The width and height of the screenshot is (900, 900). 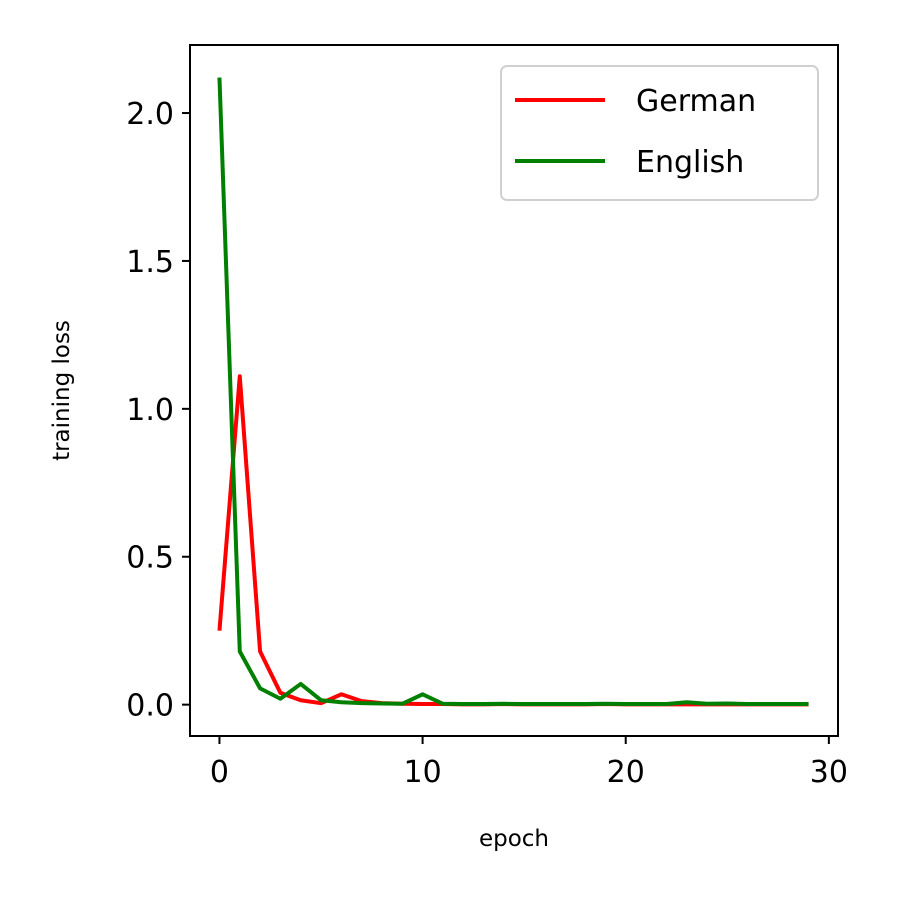 What do you see at coordinates (150, 410) in the screenshot?
I see `y-tick-label: 1.0` at bounding box center [150, 410].